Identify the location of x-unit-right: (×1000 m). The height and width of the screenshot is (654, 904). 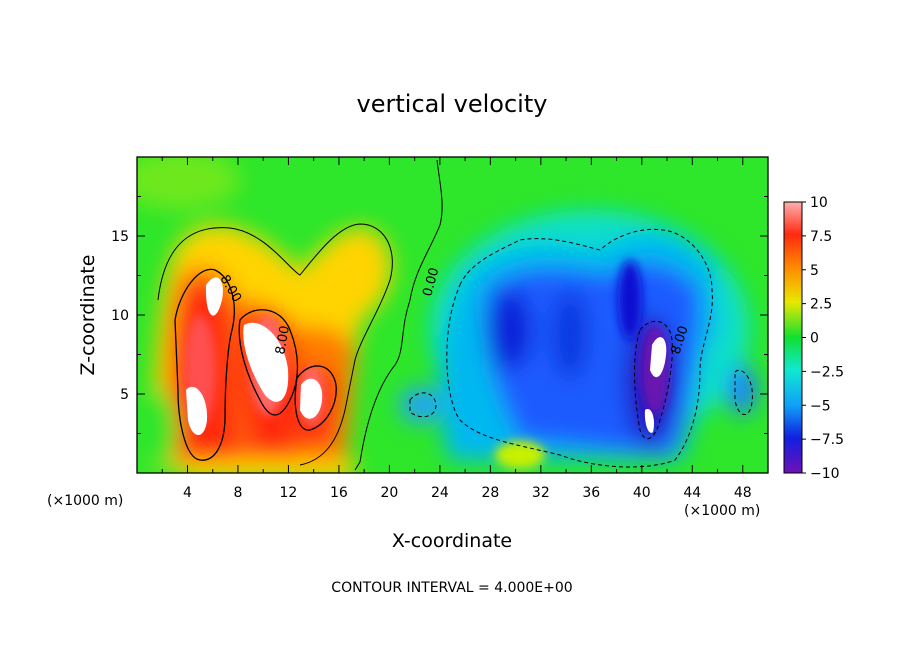
(722, 511).